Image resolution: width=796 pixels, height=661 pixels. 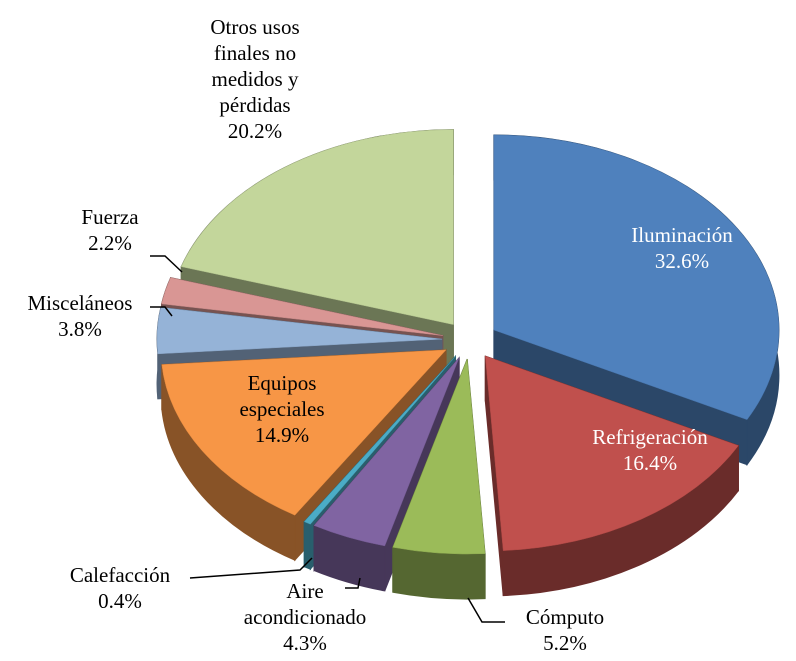 What do you see at coordinates (80, 316) in the screenshot?
I see `slice-label: Misceláneos 3.8%` at bounding box center [80, 316].